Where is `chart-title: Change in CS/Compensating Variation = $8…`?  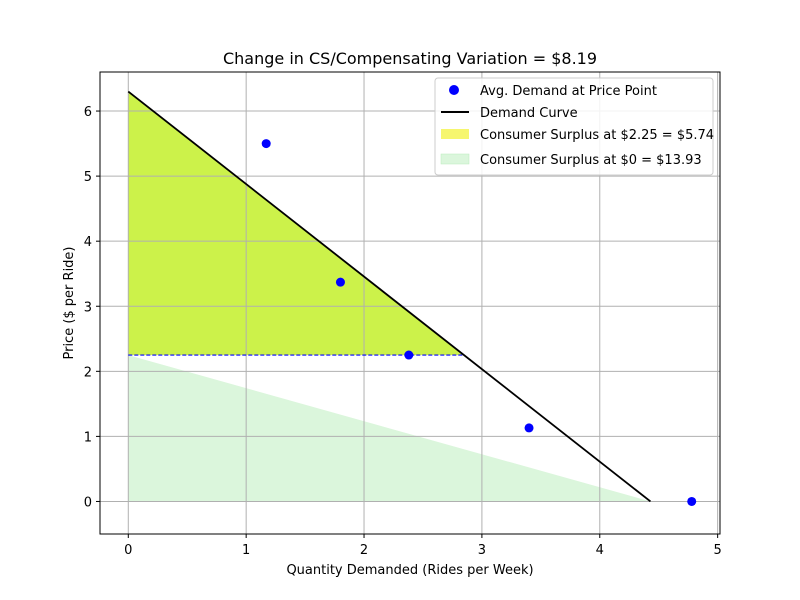 chart-title: Change in CS/Compensating Variation = $8… is located at coordinates (410, 58).